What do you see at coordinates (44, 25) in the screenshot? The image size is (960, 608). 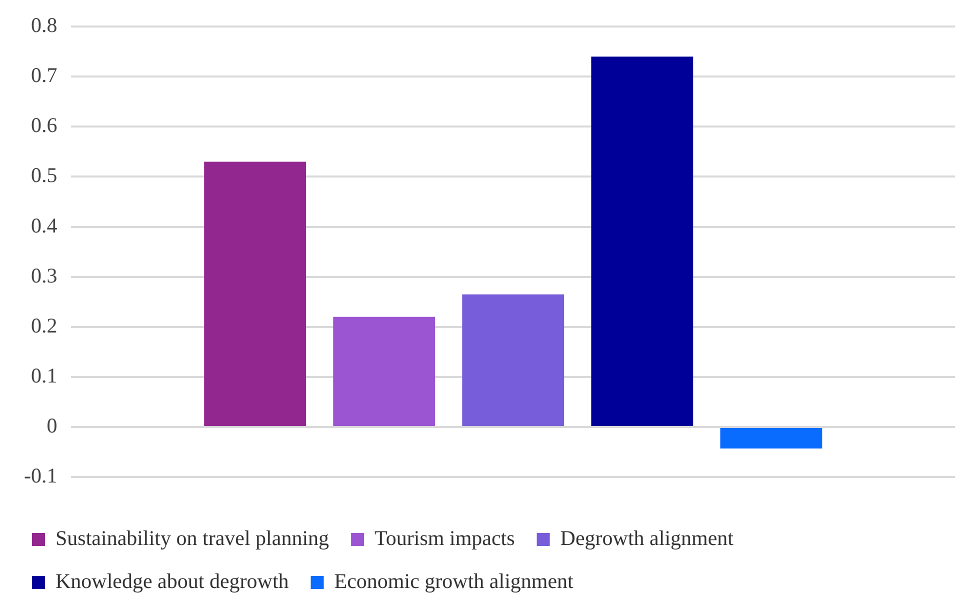 I see `y-tick-label: 0.8` at bounding box center [44, 25].